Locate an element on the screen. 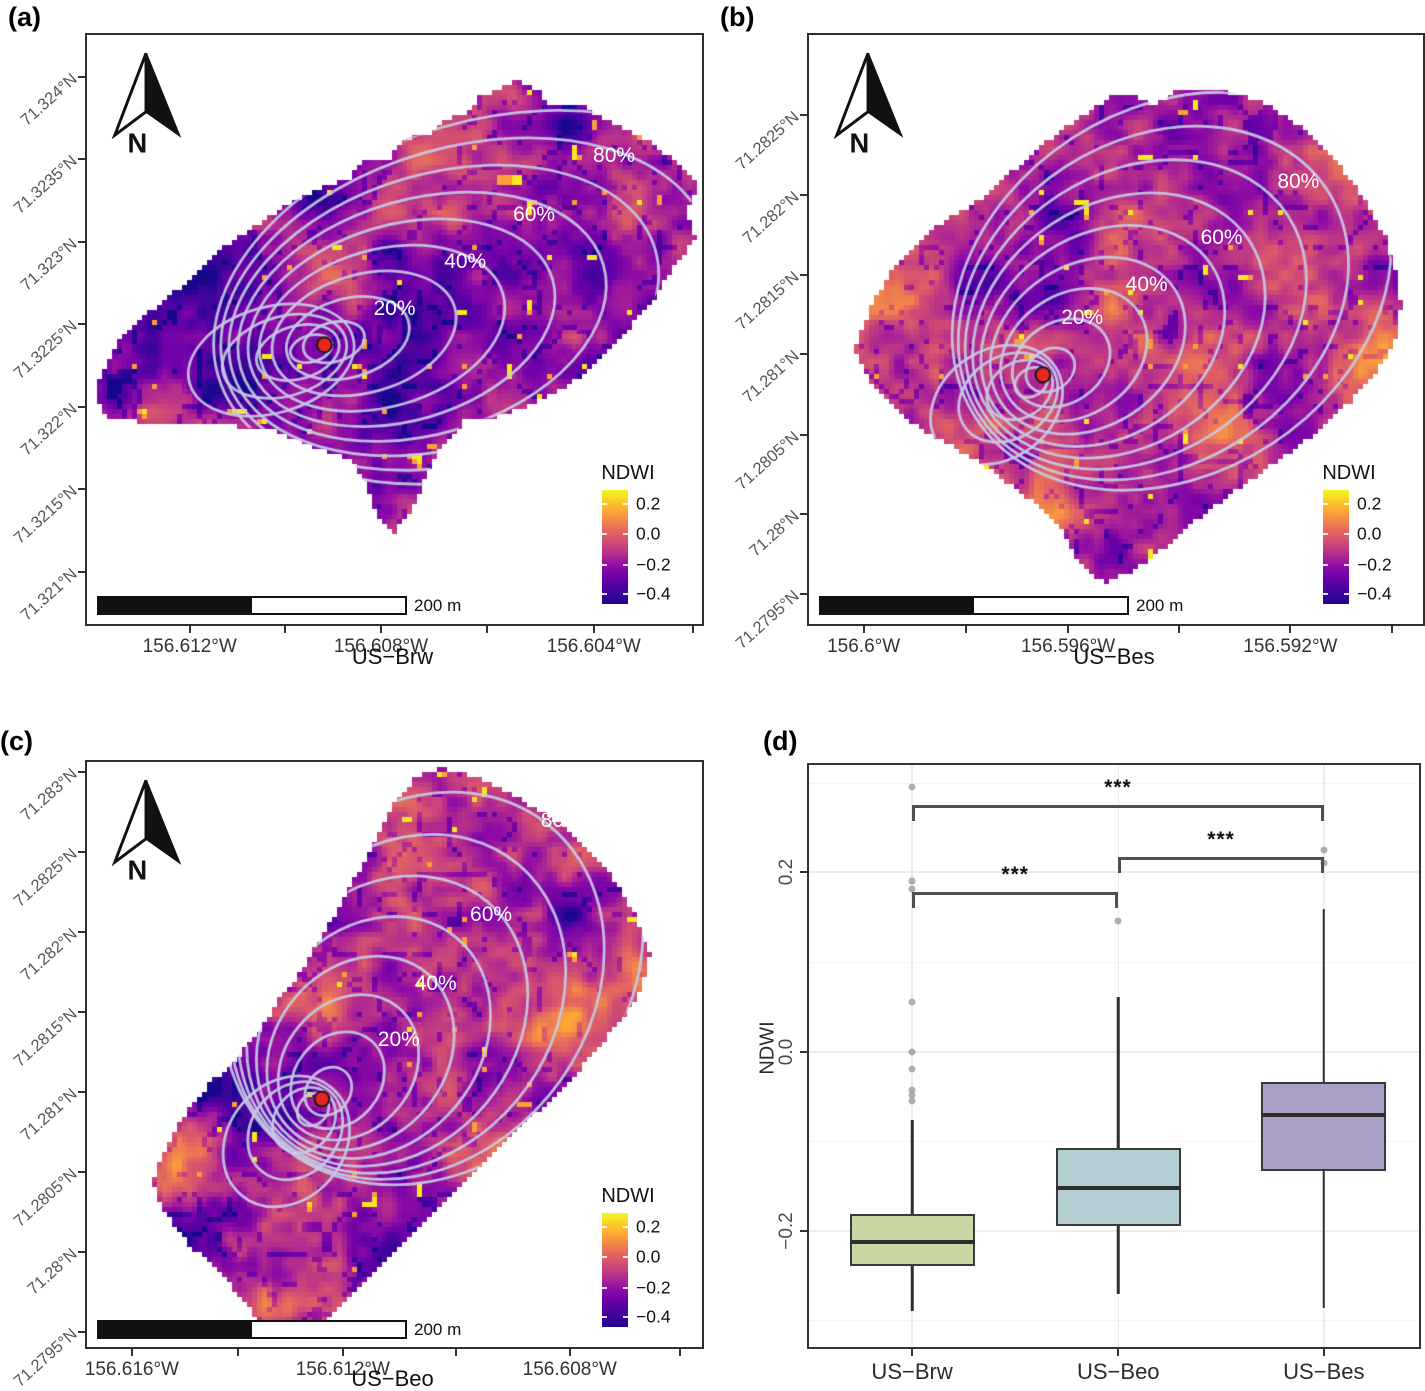 This screenshot has width=1425, height=1391. panel-label-b: (b) is located at coordinates (737, 17).